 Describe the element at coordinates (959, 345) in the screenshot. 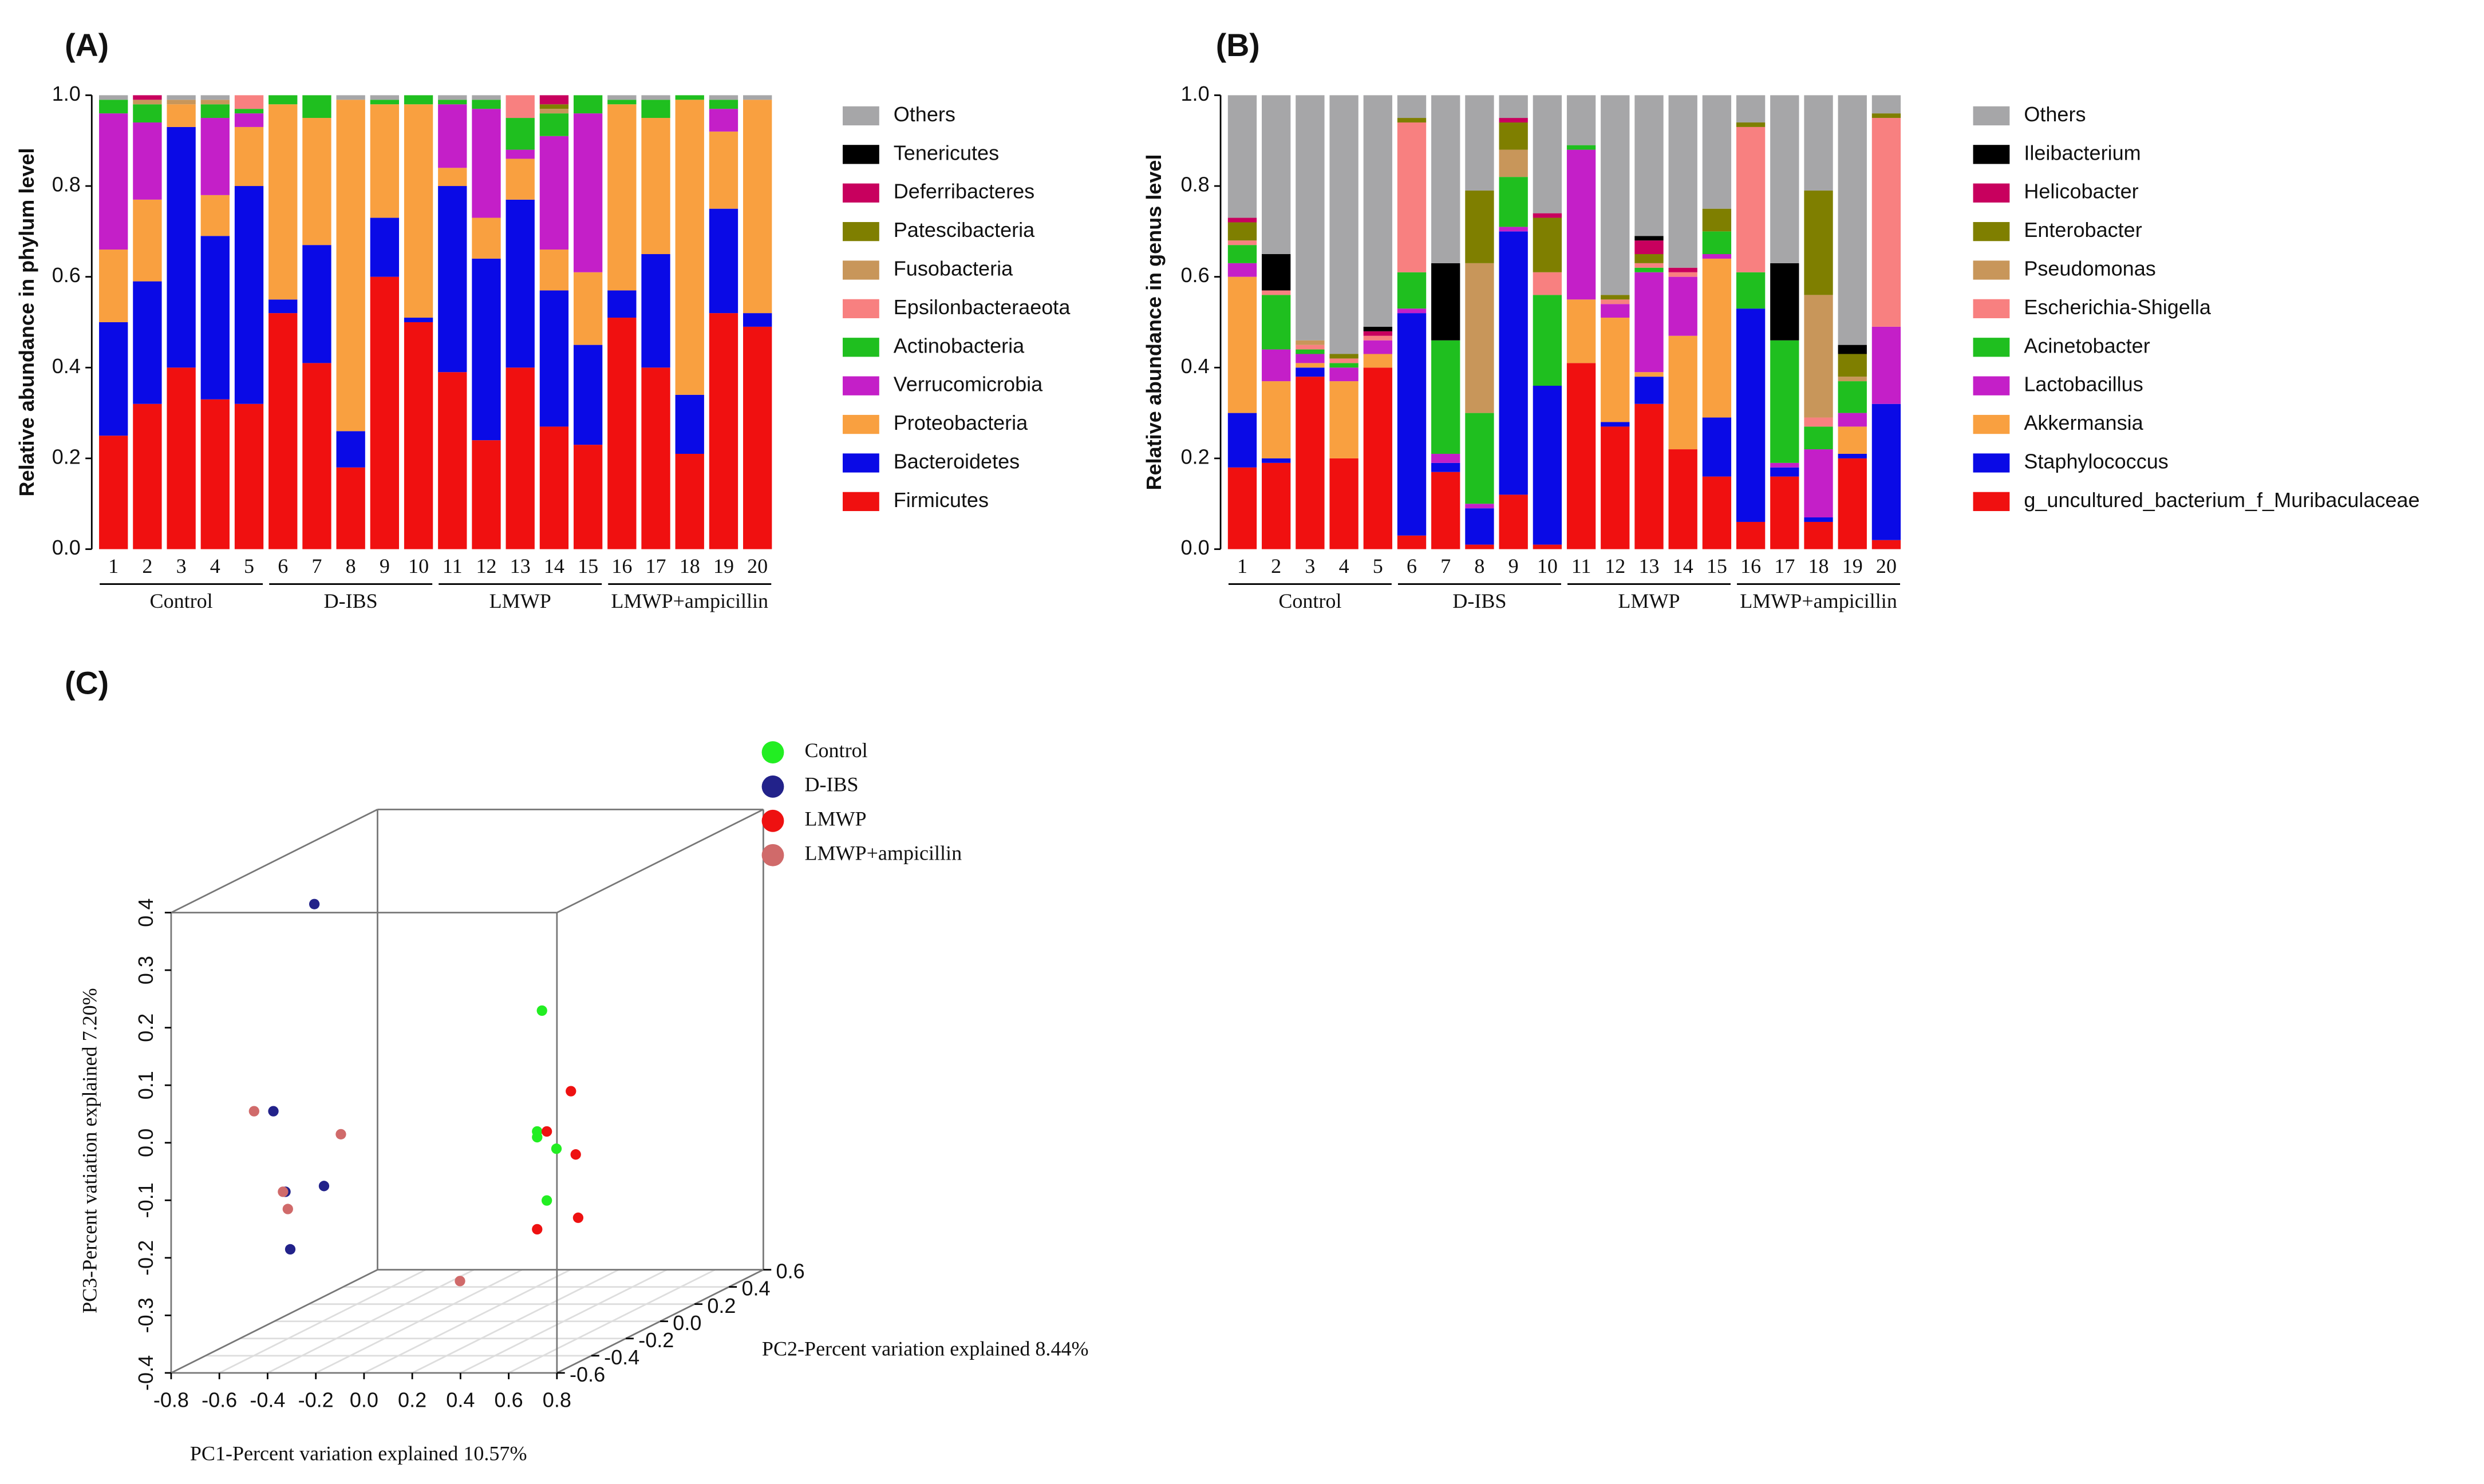

I see `legend-label: Actinobacteria` at that location.